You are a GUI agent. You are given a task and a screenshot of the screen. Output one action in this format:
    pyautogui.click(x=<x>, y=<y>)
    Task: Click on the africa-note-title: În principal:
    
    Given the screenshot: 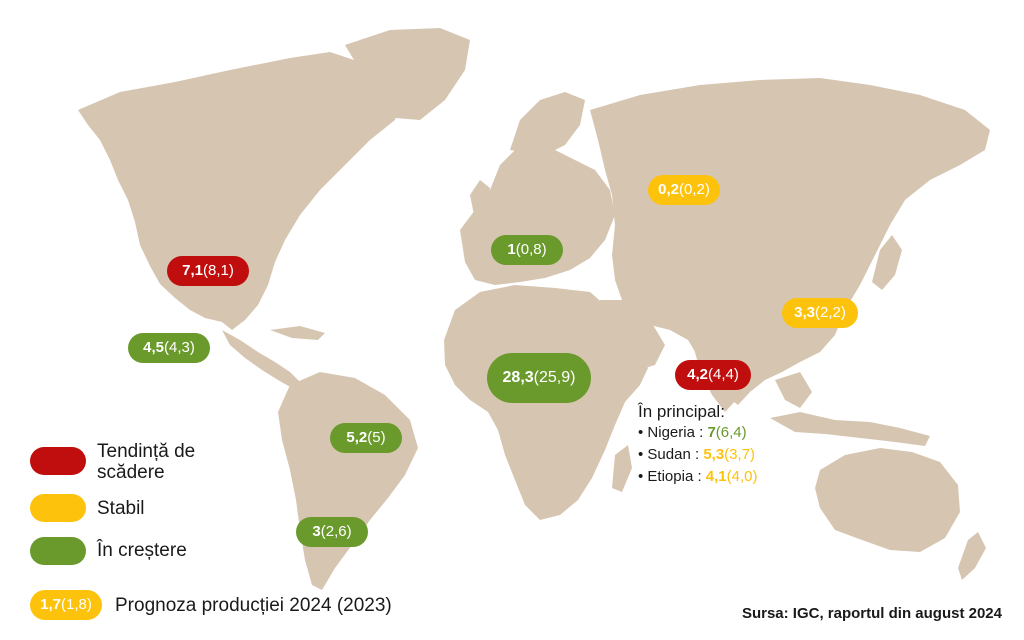 What is the action you would take?
    pyautogui.click(x=681, y=411)
    